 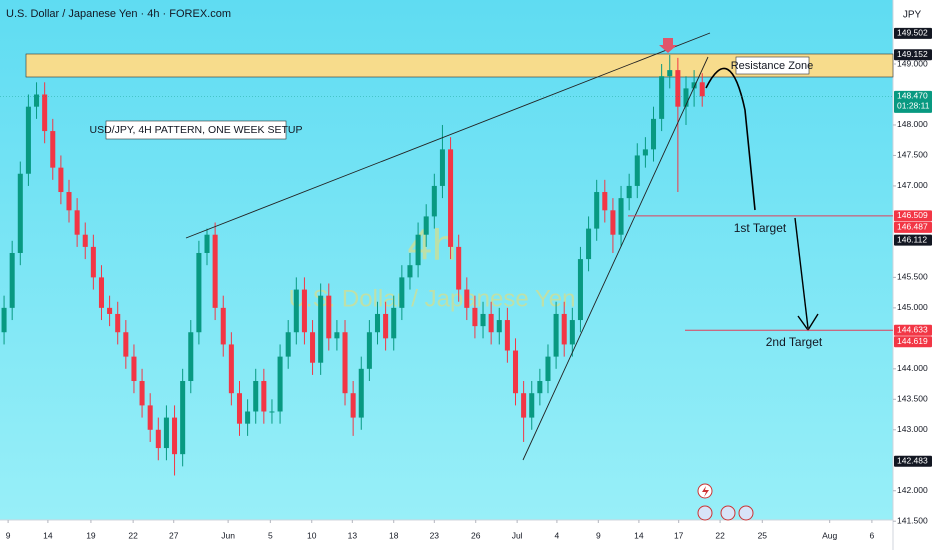 What do you see at coordinates (228, 535) in the screenshot?
I see `x-tick-label: Jun` at bounding box center [228, 535].